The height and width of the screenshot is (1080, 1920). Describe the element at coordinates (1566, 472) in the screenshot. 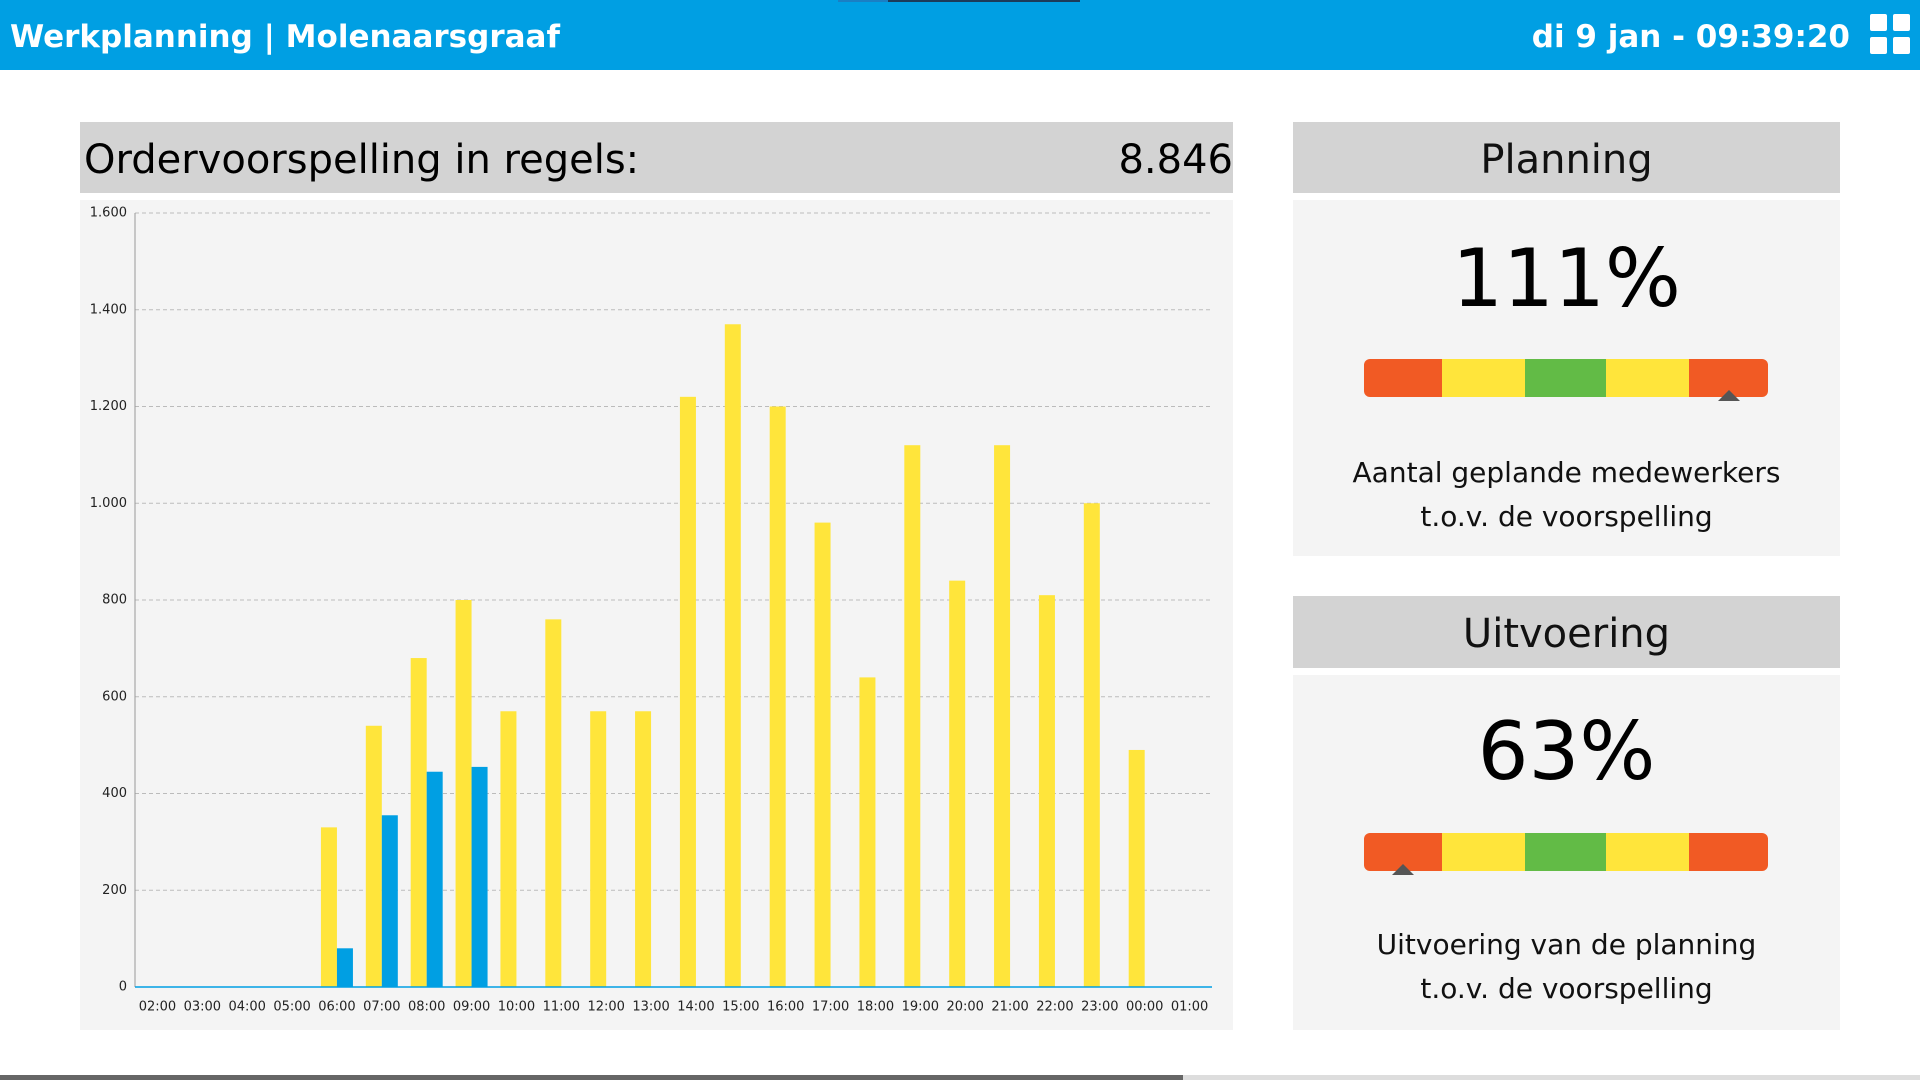

I see `text-line: Aantal geplande medewerkers` at that location.